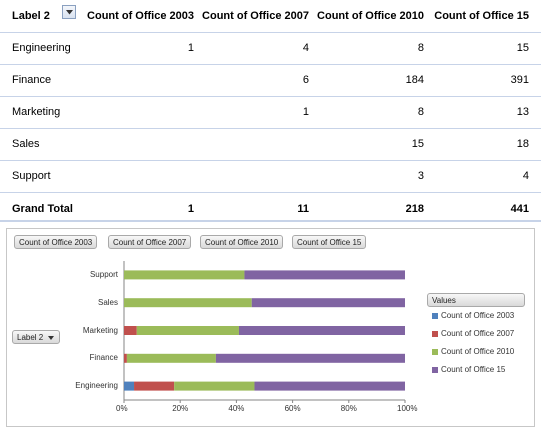 This screenshot has height=432, width=541. Describe the element at coordinates (100, 330) in the screenshot. I see `y-category-label: Marketing` at that location.